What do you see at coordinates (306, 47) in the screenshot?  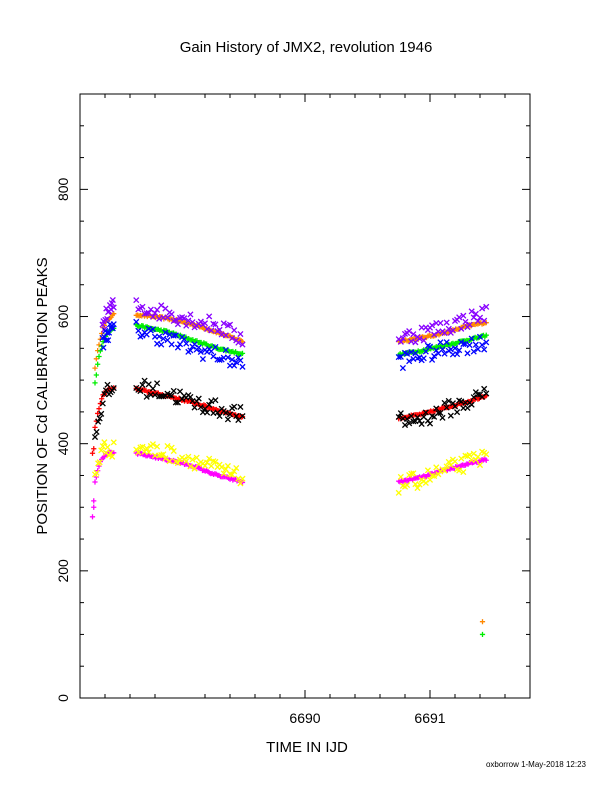 I see `chart-title: Gain History of JMX2, revolution 1946` at bounding box center [306, 47].